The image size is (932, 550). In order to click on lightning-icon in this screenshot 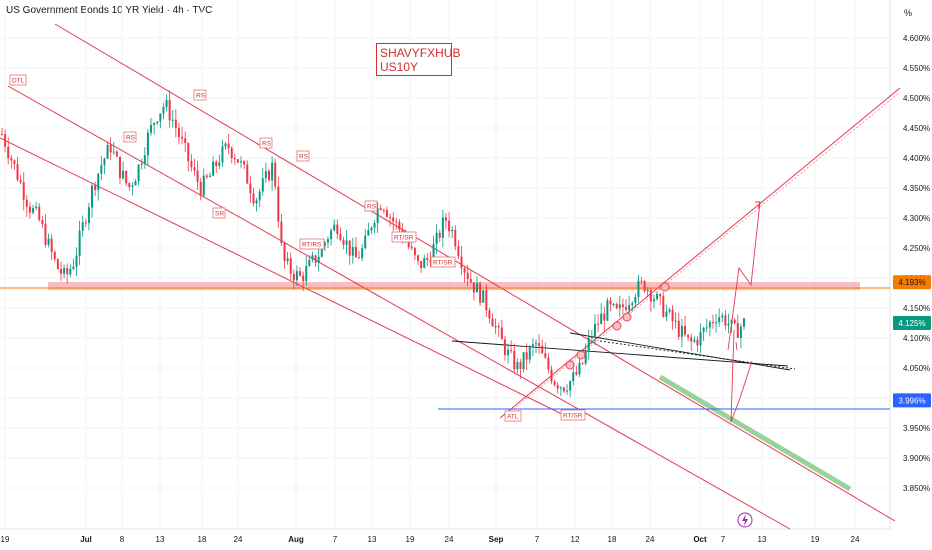, I will do `click(745, 520)`.